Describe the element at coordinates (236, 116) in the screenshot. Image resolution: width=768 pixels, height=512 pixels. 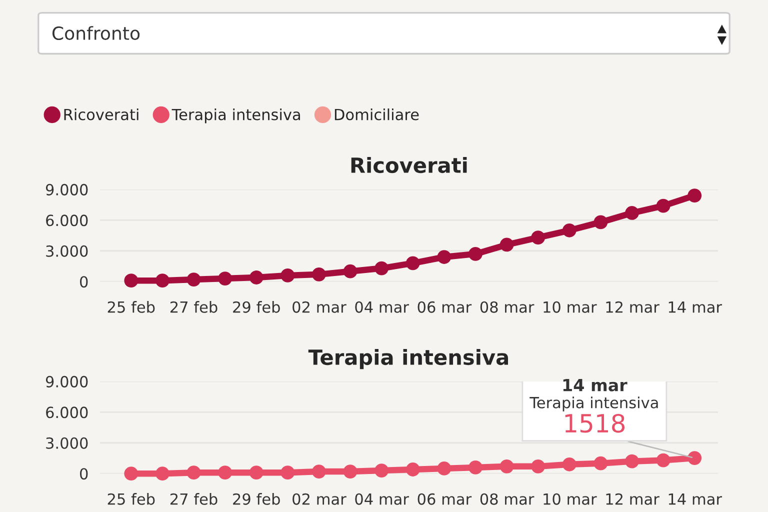
I see `legend-label: Terapia intensiva` at that location.